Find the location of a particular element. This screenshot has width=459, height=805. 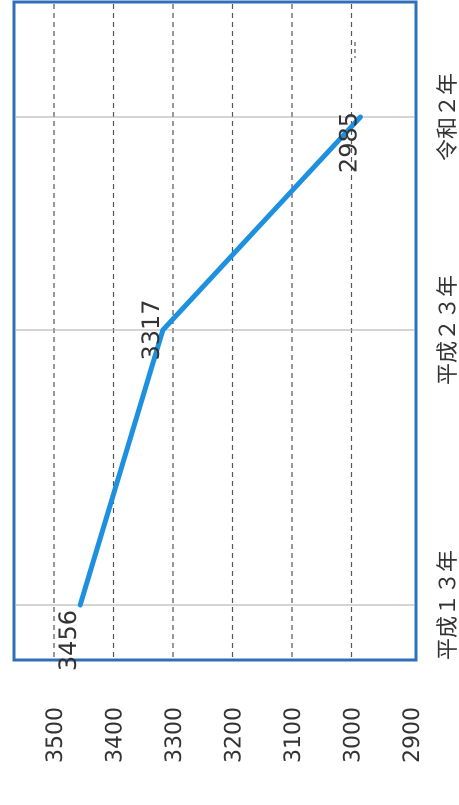

value-tick-label: 3000 is located at coordinates (353, 735).